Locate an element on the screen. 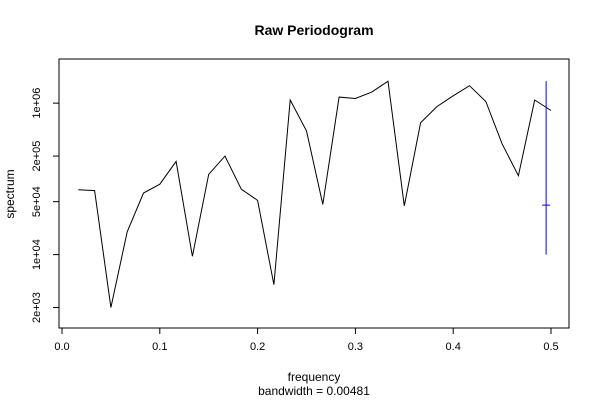  x-tick-label: 0.0 is located at coordinates (61, 347).